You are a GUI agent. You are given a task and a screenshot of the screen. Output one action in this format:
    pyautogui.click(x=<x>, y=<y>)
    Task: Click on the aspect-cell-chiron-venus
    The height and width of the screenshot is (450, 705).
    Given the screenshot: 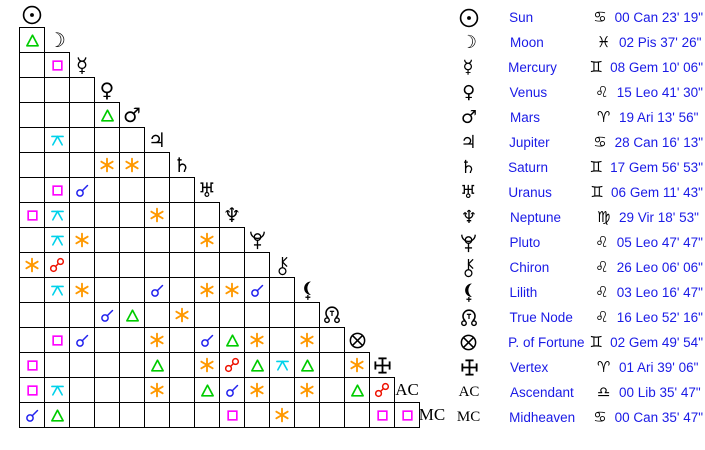 What is the action you would take?
    pyautogui.click(x=107, y=265)
    